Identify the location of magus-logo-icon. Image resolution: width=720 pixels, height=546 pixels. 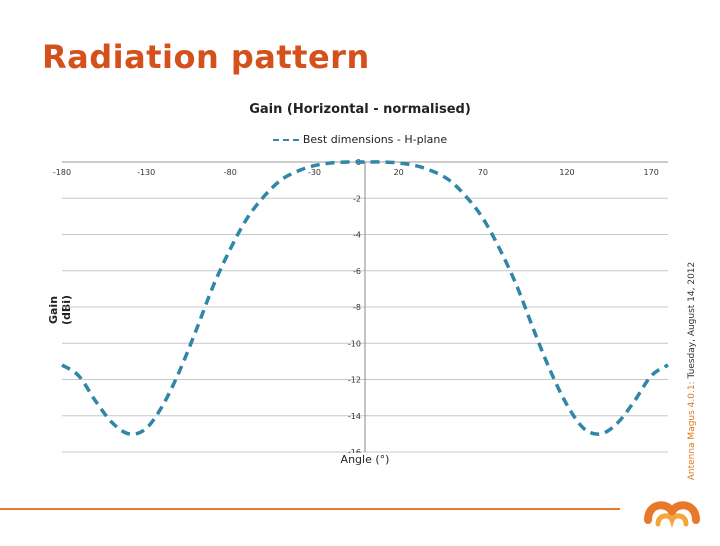
(672, 514).